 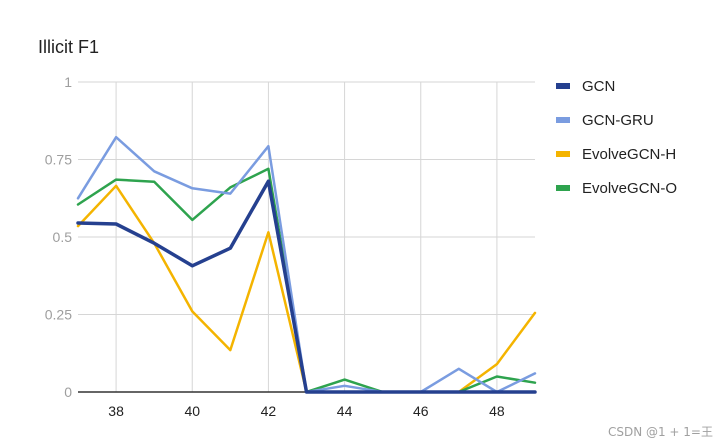 What do you see at coordinates (192, 411) in the screenshot?
I see `x-tick-label: 40` at bounding box center [192, 411].